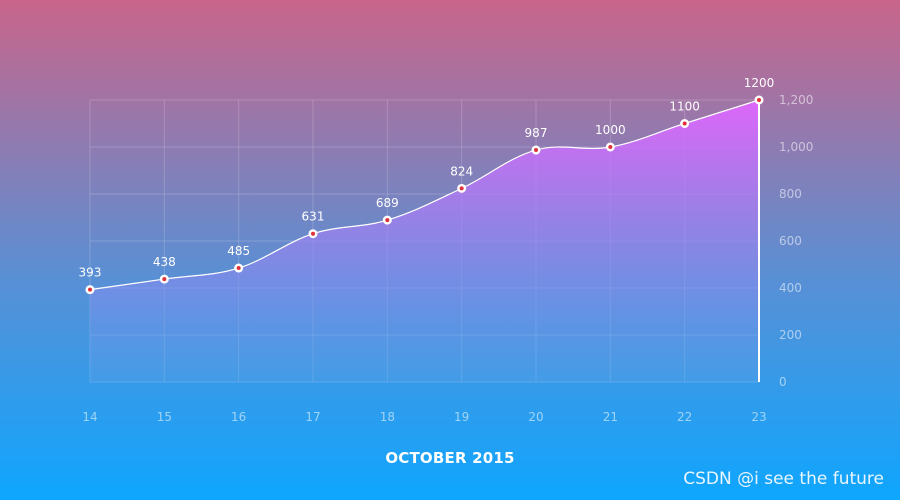 This screenshot has width=900, height=500. I want to click on x-axis: 14 15 16 17 18 19 20 21 22 23, so click(424, 417).